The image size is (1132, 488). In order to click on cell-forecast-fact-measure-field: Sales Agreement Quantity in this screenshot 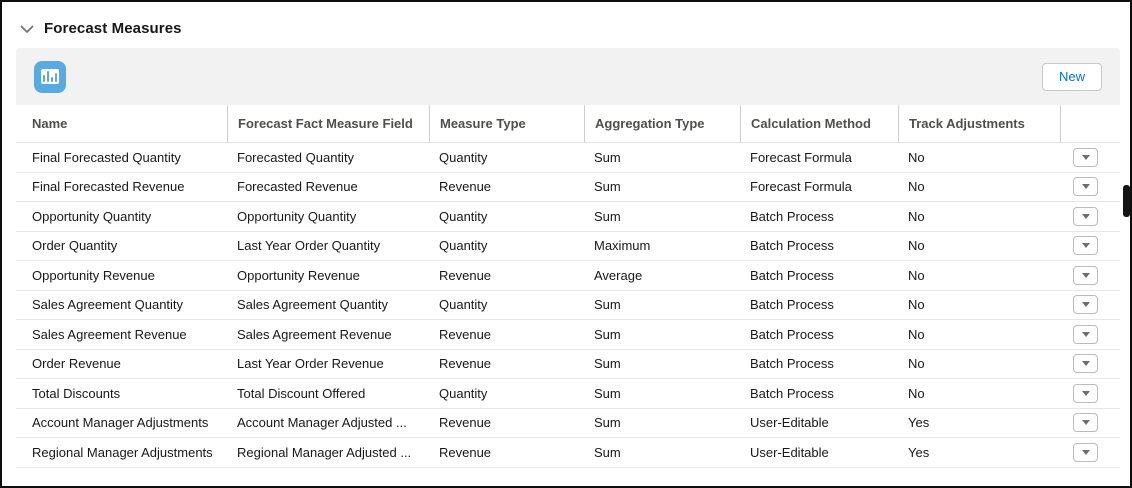, I will do `click(313, 305)`.